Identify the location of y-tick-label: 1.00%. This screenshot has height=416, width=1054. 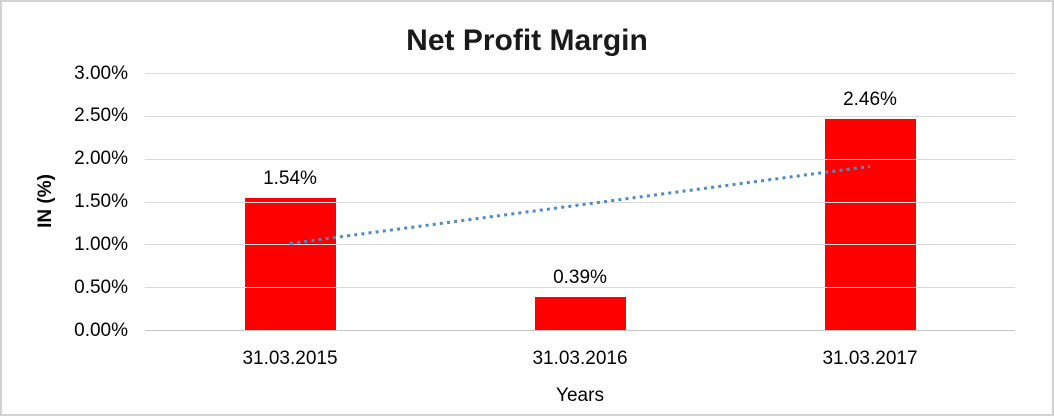
(101, 244).